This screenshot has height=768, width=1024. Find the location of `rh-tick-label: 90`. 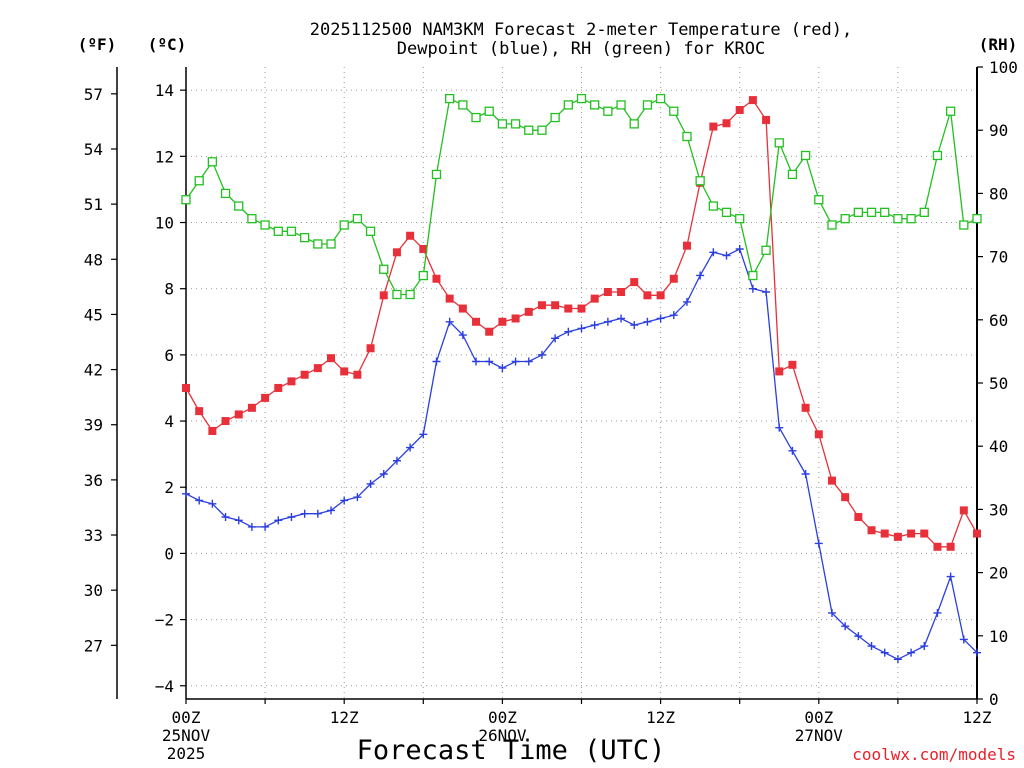

rh-tick-label: 90 is located at coordinates (998, 130).